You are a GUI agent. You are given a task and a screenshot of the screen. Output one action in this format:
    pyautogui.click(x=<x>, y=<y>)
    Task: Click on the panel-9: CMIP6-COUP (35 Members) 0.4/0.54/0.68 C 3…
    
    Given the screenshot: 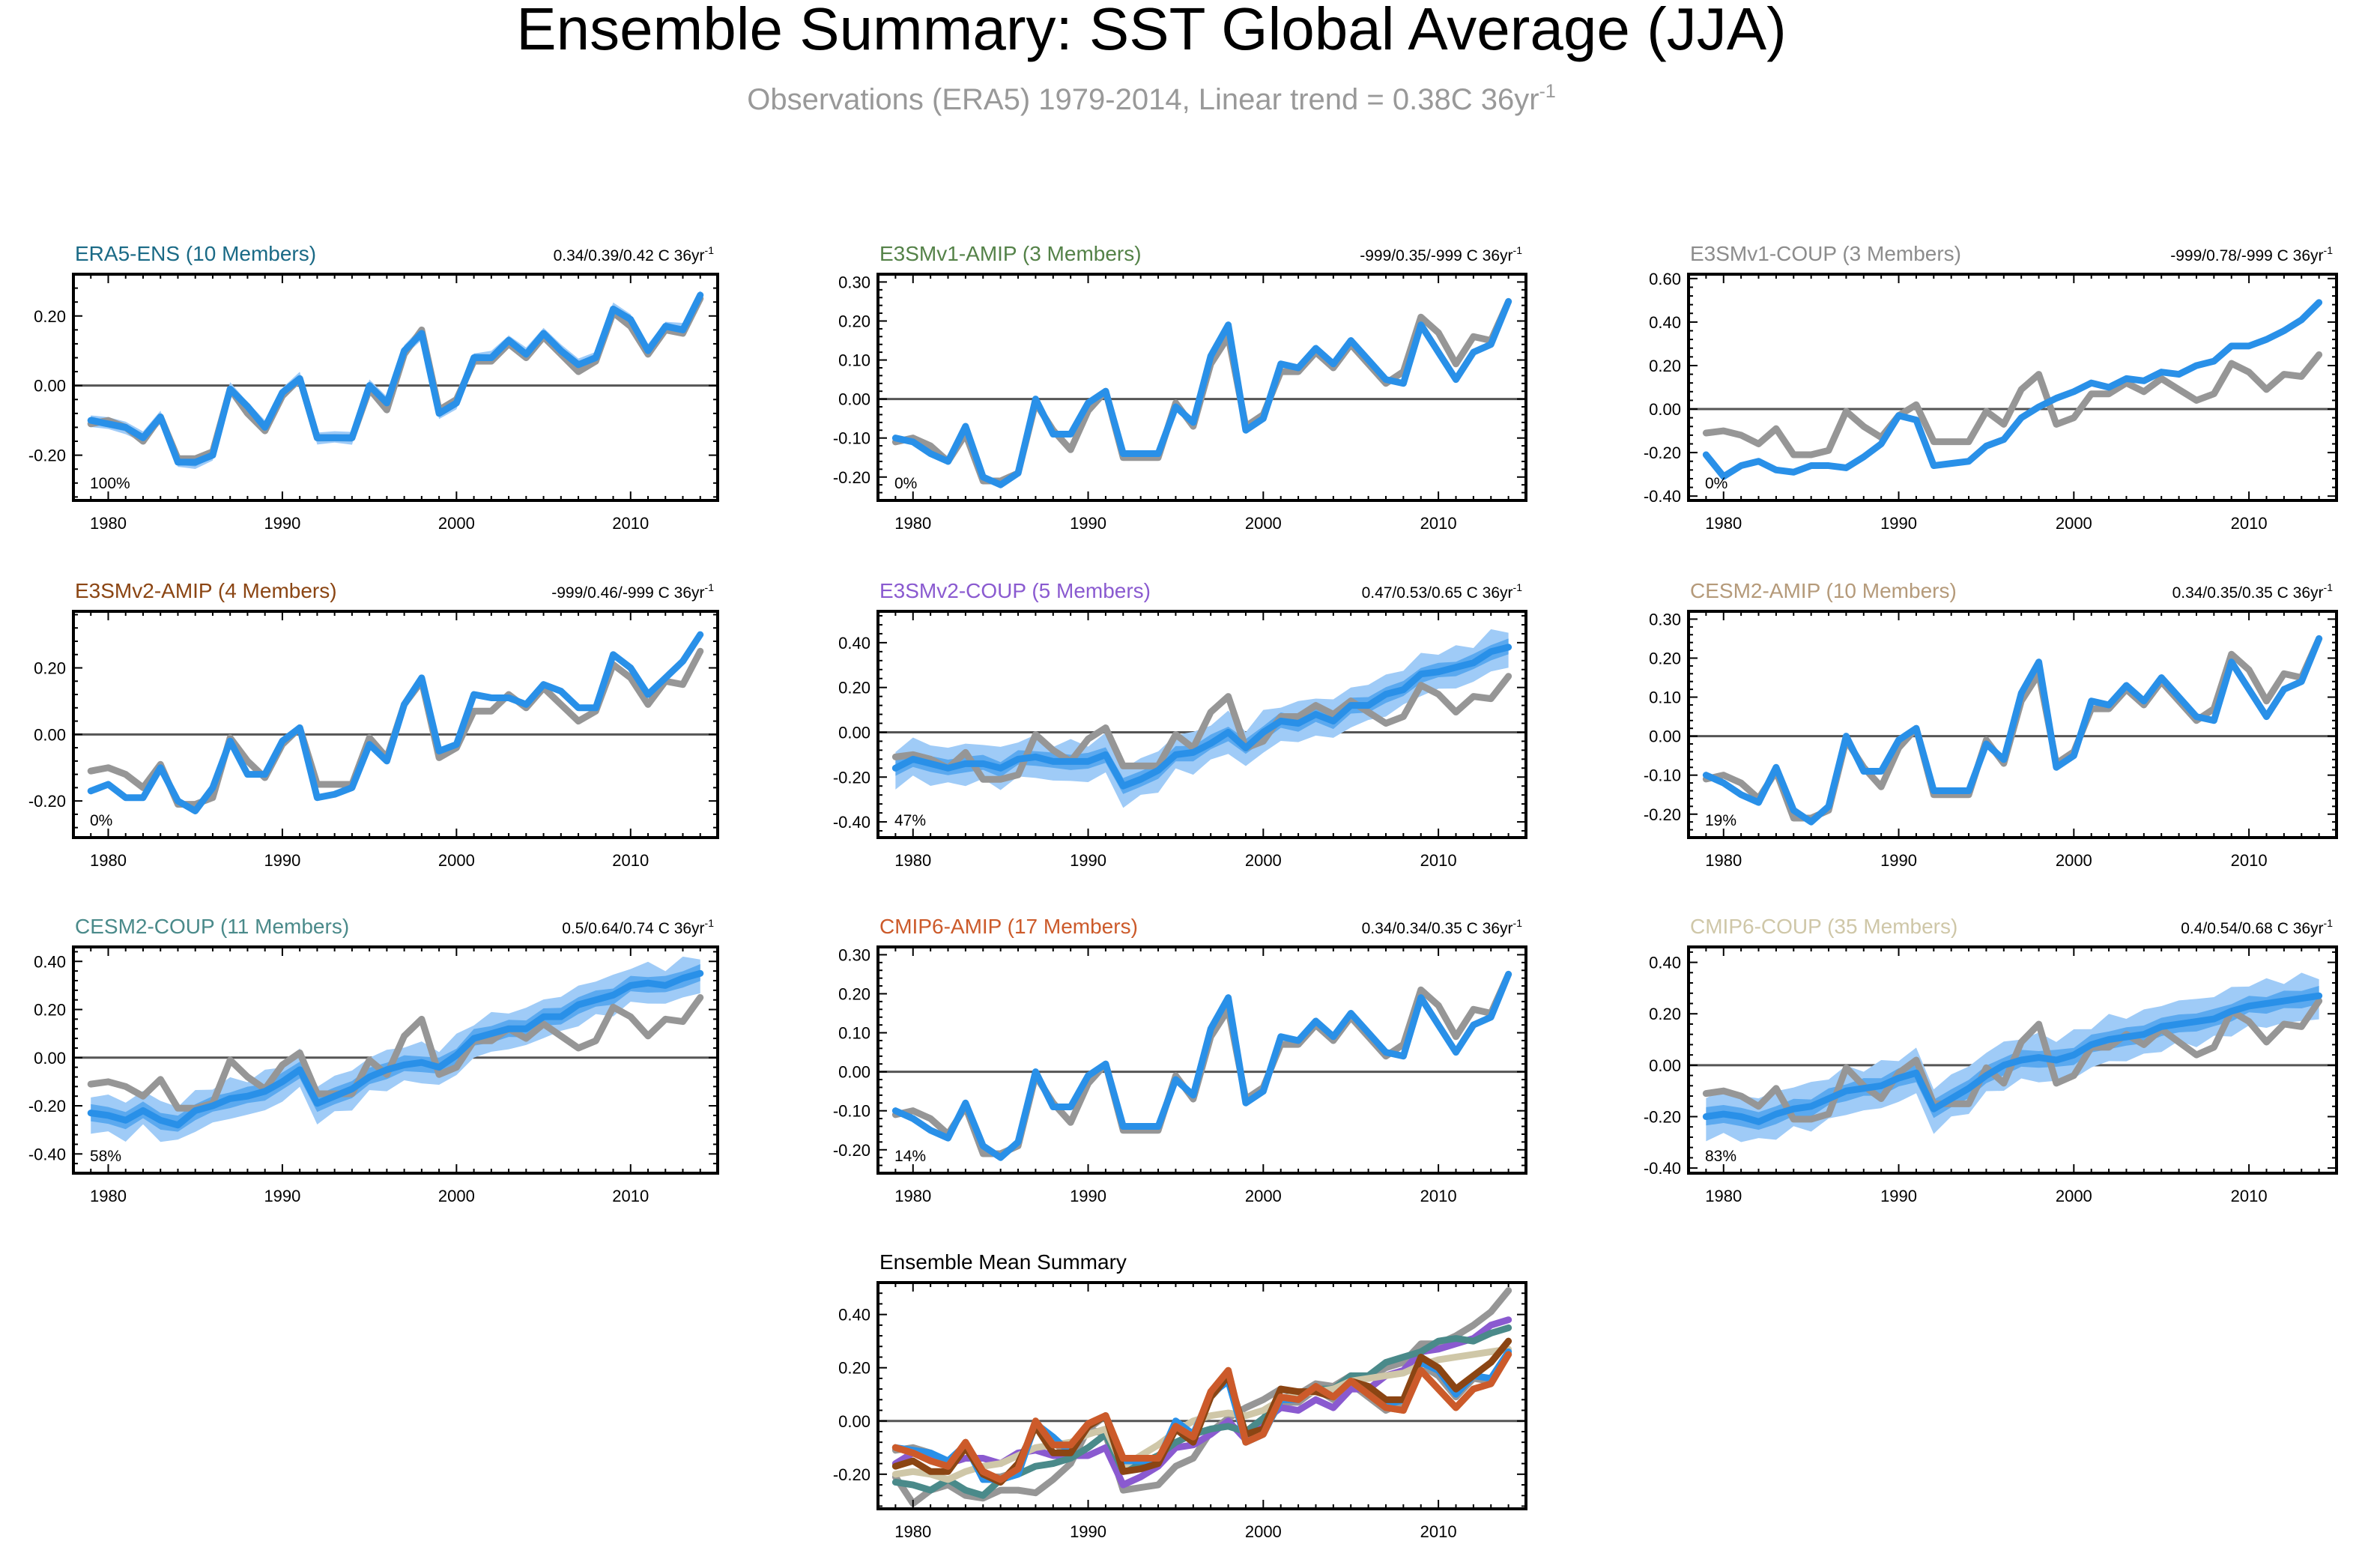 What is the action you would take?
    pyautogui.click(x=1991, y=1060)
    